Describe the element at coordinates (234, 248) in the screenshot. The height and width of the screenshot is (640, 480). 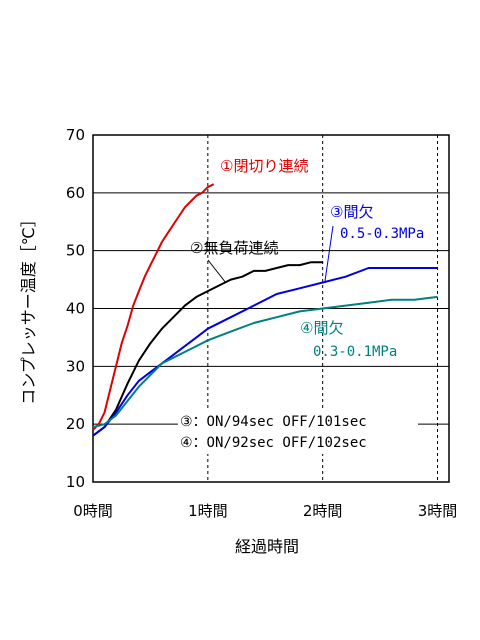
I see `series-label-2: ②無負荷連続` at that location.